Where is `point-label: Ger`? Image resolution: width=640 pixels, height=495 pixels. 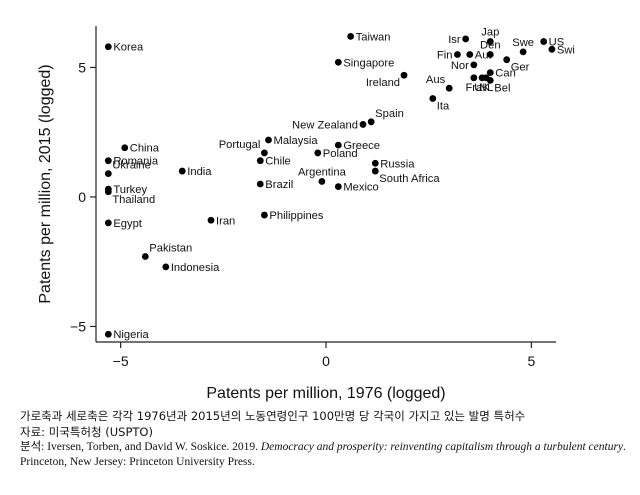 point-label: Ger is located at coordinates (520, 68).